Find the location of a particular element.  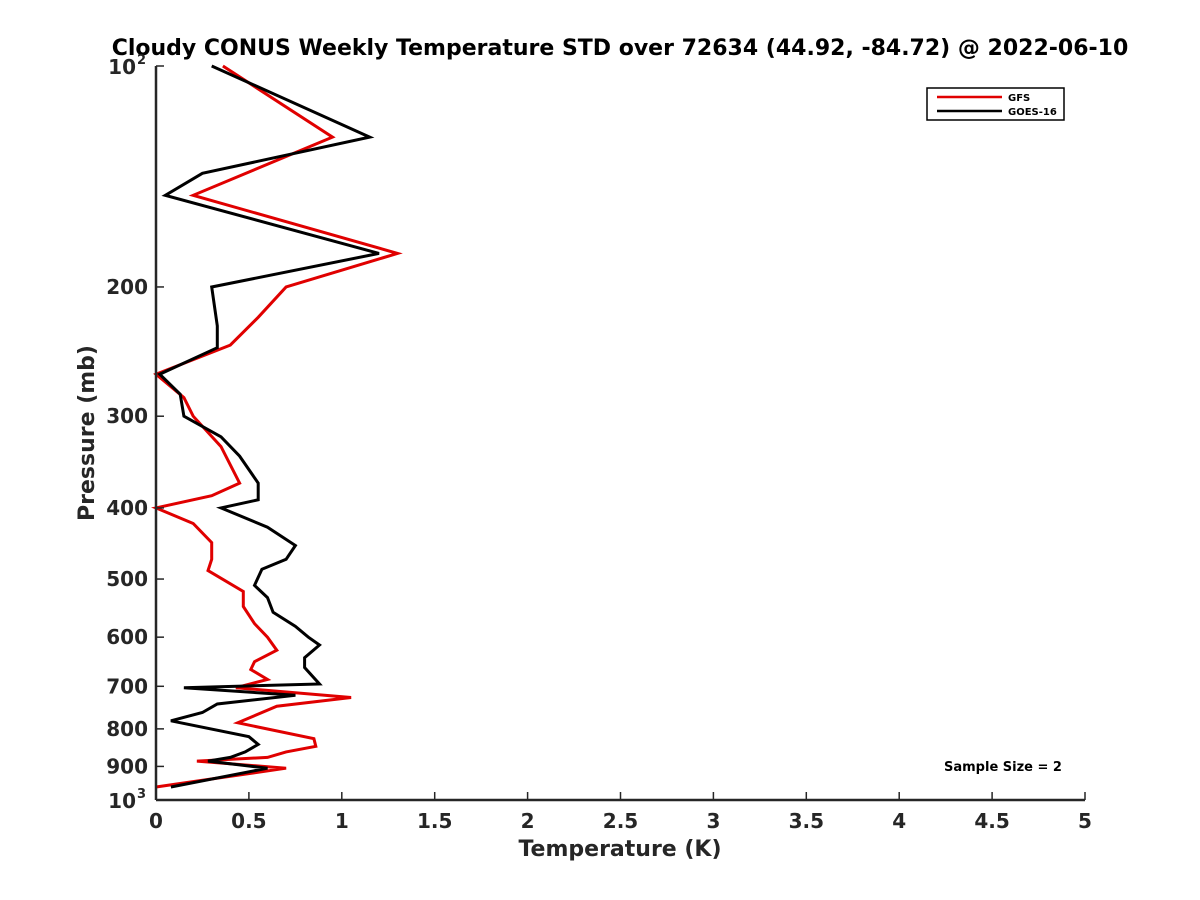

x-tick-label: 4.5 is located at coordinates (991, 821).